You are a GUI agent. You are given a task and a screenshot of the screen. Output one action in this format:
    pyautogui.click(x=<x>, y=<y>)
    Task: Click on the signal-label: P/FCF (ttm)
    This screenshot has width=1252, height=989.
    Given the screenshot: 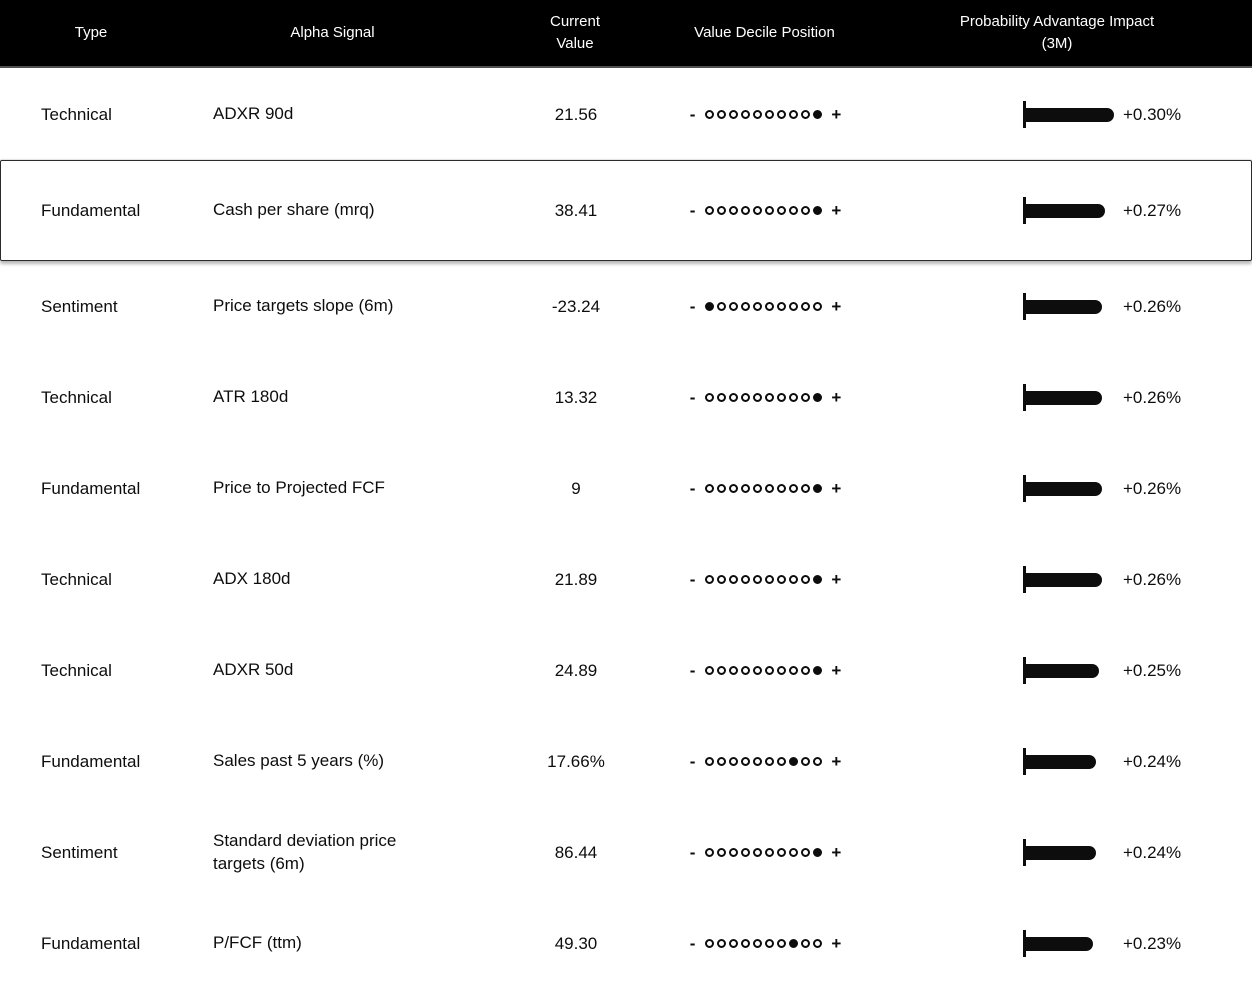 What is the action you would take?
    pyautogui.click(x=257, y=943)
    